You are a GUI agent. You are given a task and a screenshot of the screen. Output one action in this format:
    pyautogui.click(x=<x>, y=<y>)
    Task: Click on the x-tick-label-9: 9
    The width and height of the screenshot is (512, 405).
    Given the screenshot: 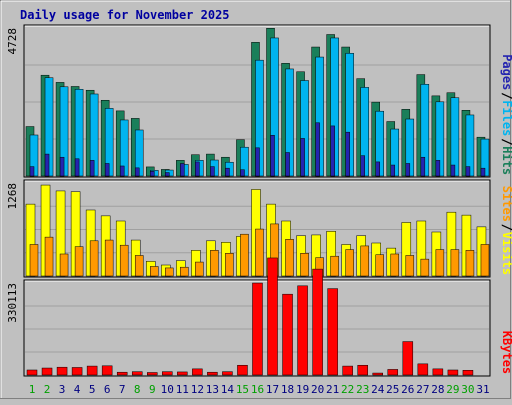 What is the action you would take?
    pyautogui.click(x=152, y=389)
    